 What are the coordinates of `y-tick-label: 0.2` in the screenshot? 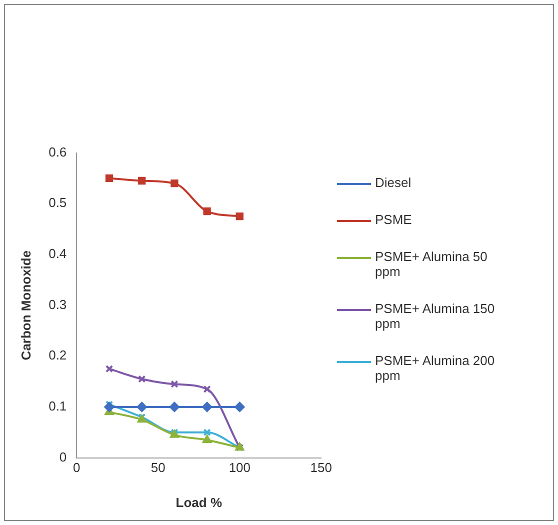 It's located at (57, 355).